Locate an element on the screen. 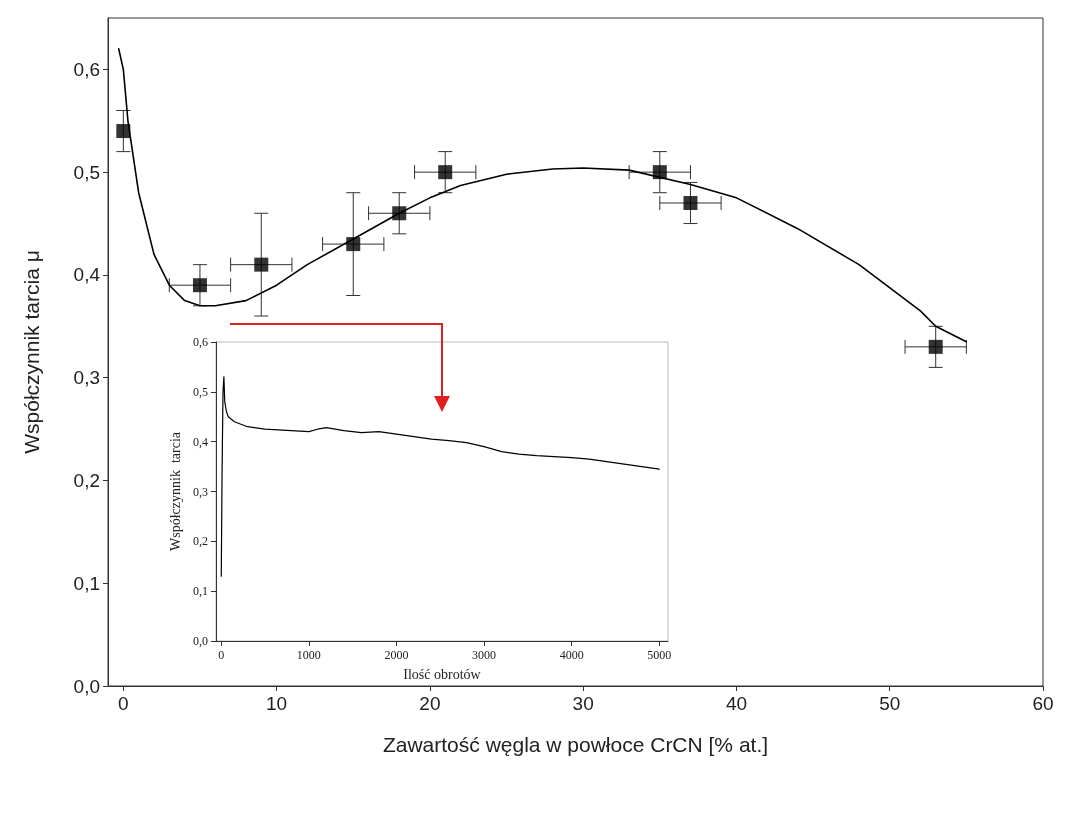 The height and width of the screenshot is (816, 1085). x-tick-label: 2000 is located at coordinates (396, 655).